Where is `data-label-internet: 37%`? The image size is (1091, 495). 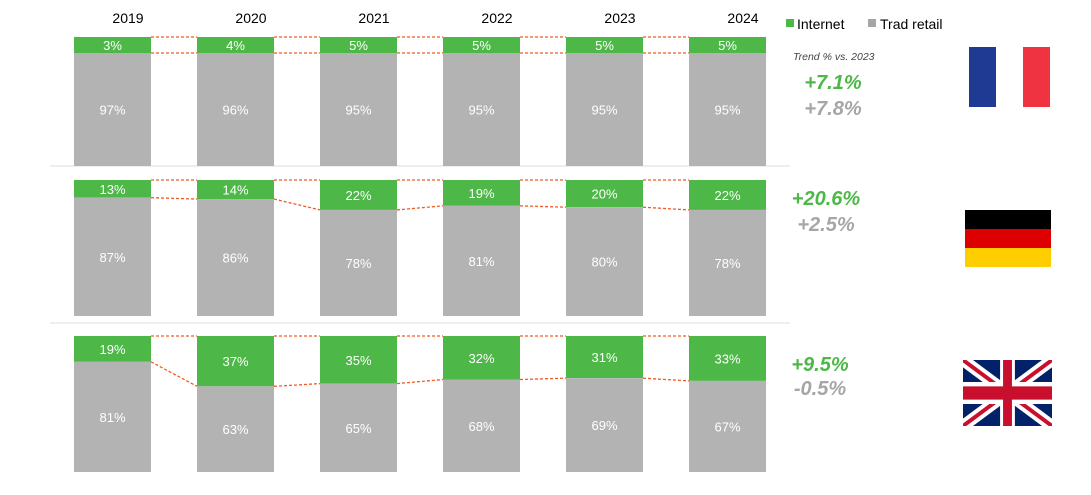
data-label-internet: 37% is located at coordinates (235, 361).